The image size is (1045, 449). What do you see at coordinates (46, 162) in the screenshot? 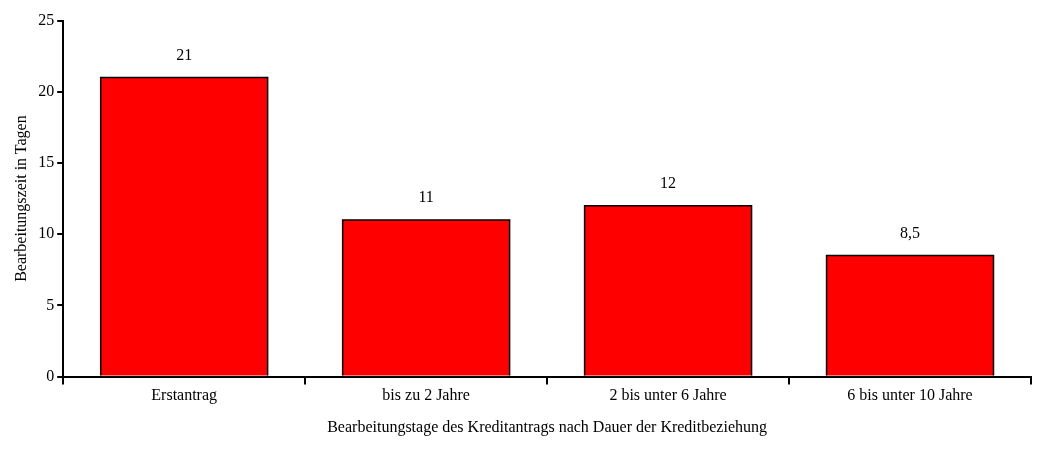
I see `y-tick-label: 15` at bounding box center [46, 162].